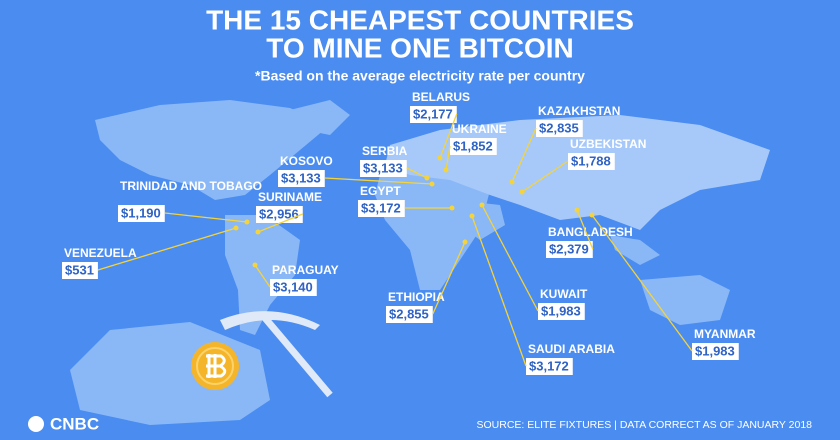  I want to click on logo-icon, so click(36, 424).